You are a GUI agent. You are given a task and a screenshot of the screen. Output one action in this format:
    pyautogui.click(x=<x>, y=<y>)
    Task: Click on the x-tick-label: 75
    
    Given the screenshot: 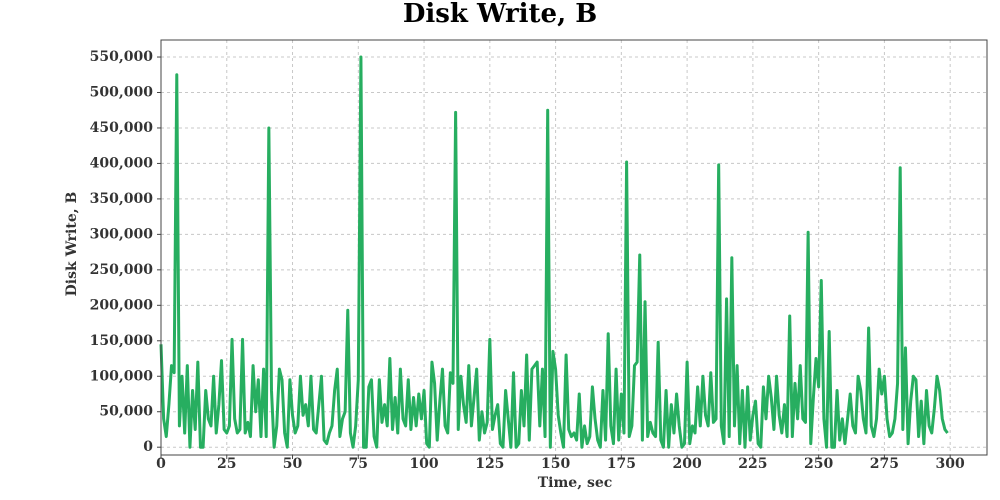 What is the action you would take?
    pyautogui.click(x=358, y=464)
    